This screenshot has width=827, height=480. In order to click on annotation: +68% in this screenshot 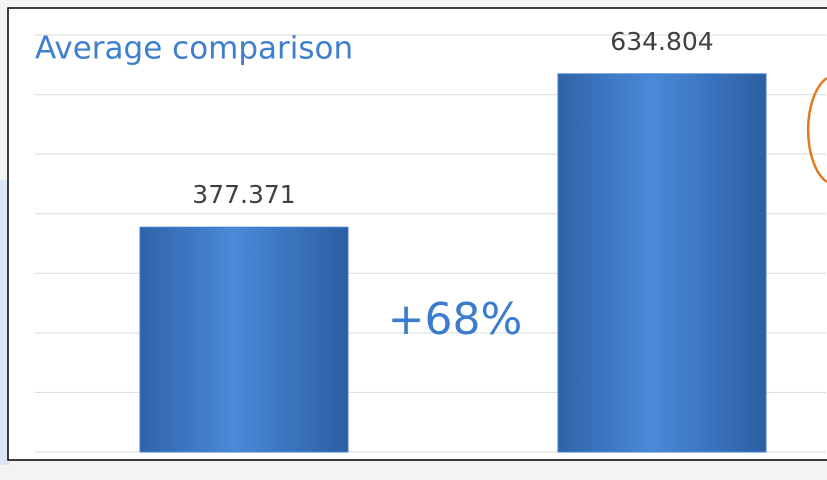, I will do `click(455, 319)`.